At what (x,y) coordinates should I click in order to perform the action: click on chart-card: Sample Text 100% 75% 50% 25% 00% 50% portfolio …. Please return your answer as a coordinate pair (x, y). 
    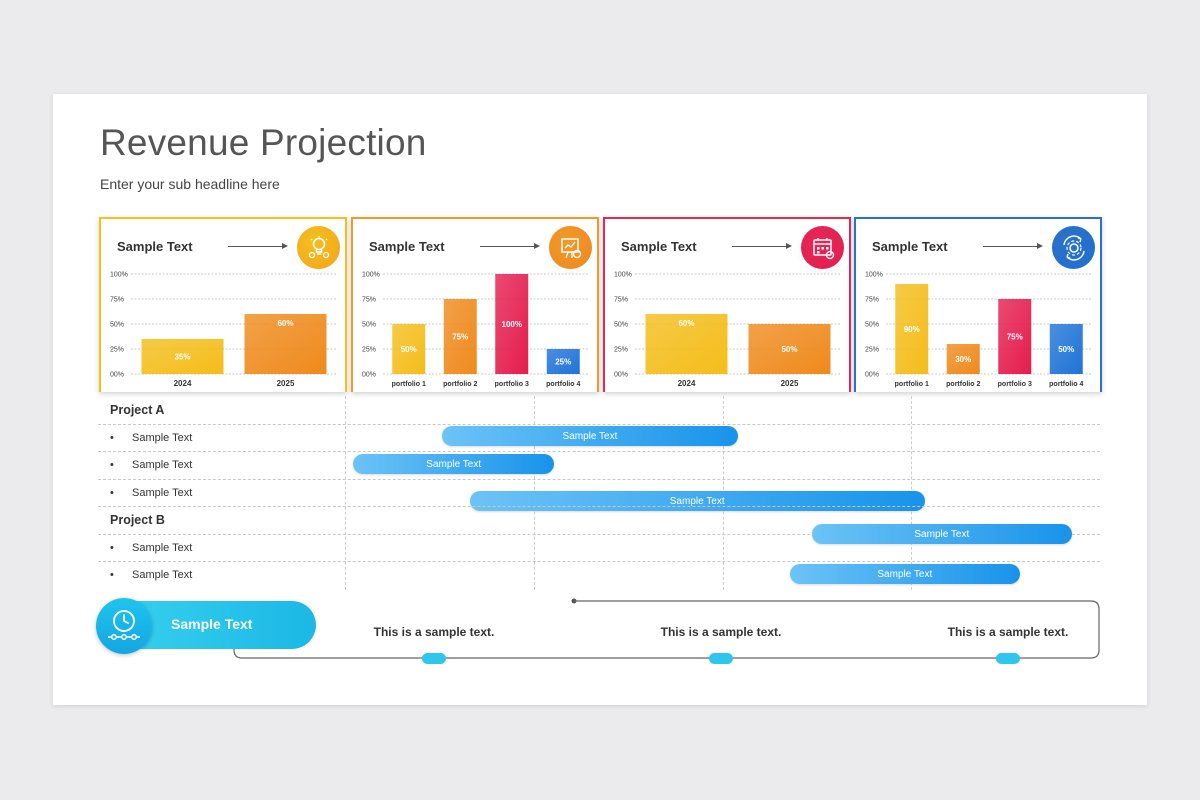
    Looking at the image, I should click on (475, 304).